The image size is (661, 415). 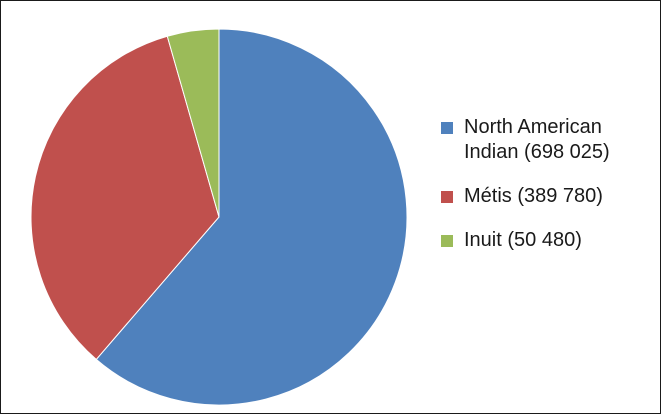 What do you see at coordinates (193, 123) in the screenshot?
I see `pie-slice-inuit` at bounding box center [193, 123].